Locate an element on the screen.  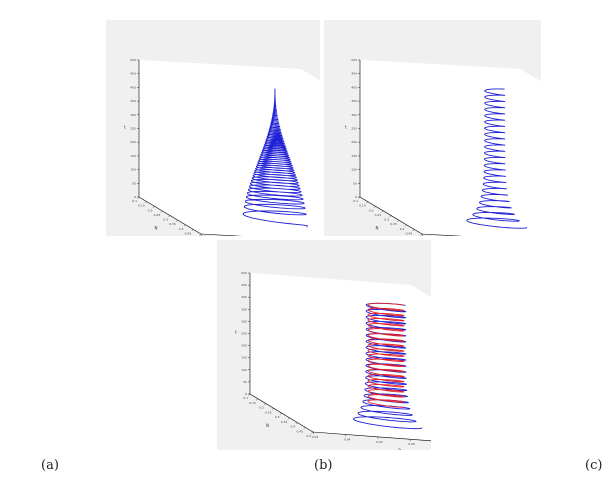
x-tick-label: 0.03 is located at coordinates (315, 437).